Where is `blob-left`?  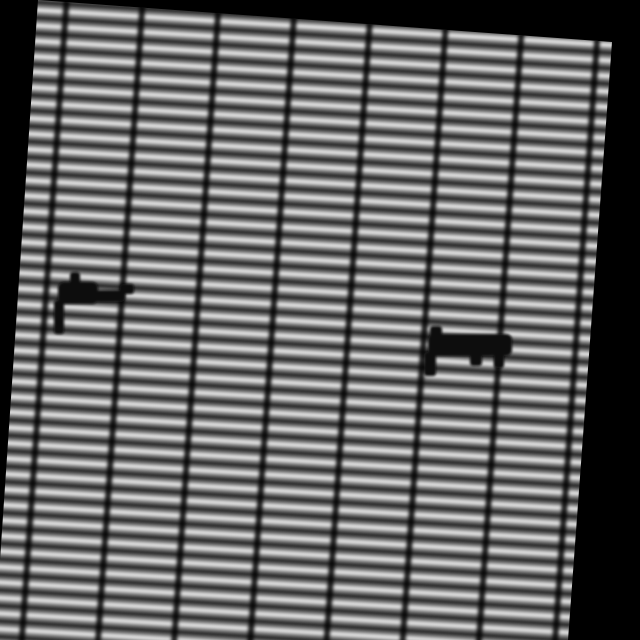
blob-left is located at coordinates (94, 303).